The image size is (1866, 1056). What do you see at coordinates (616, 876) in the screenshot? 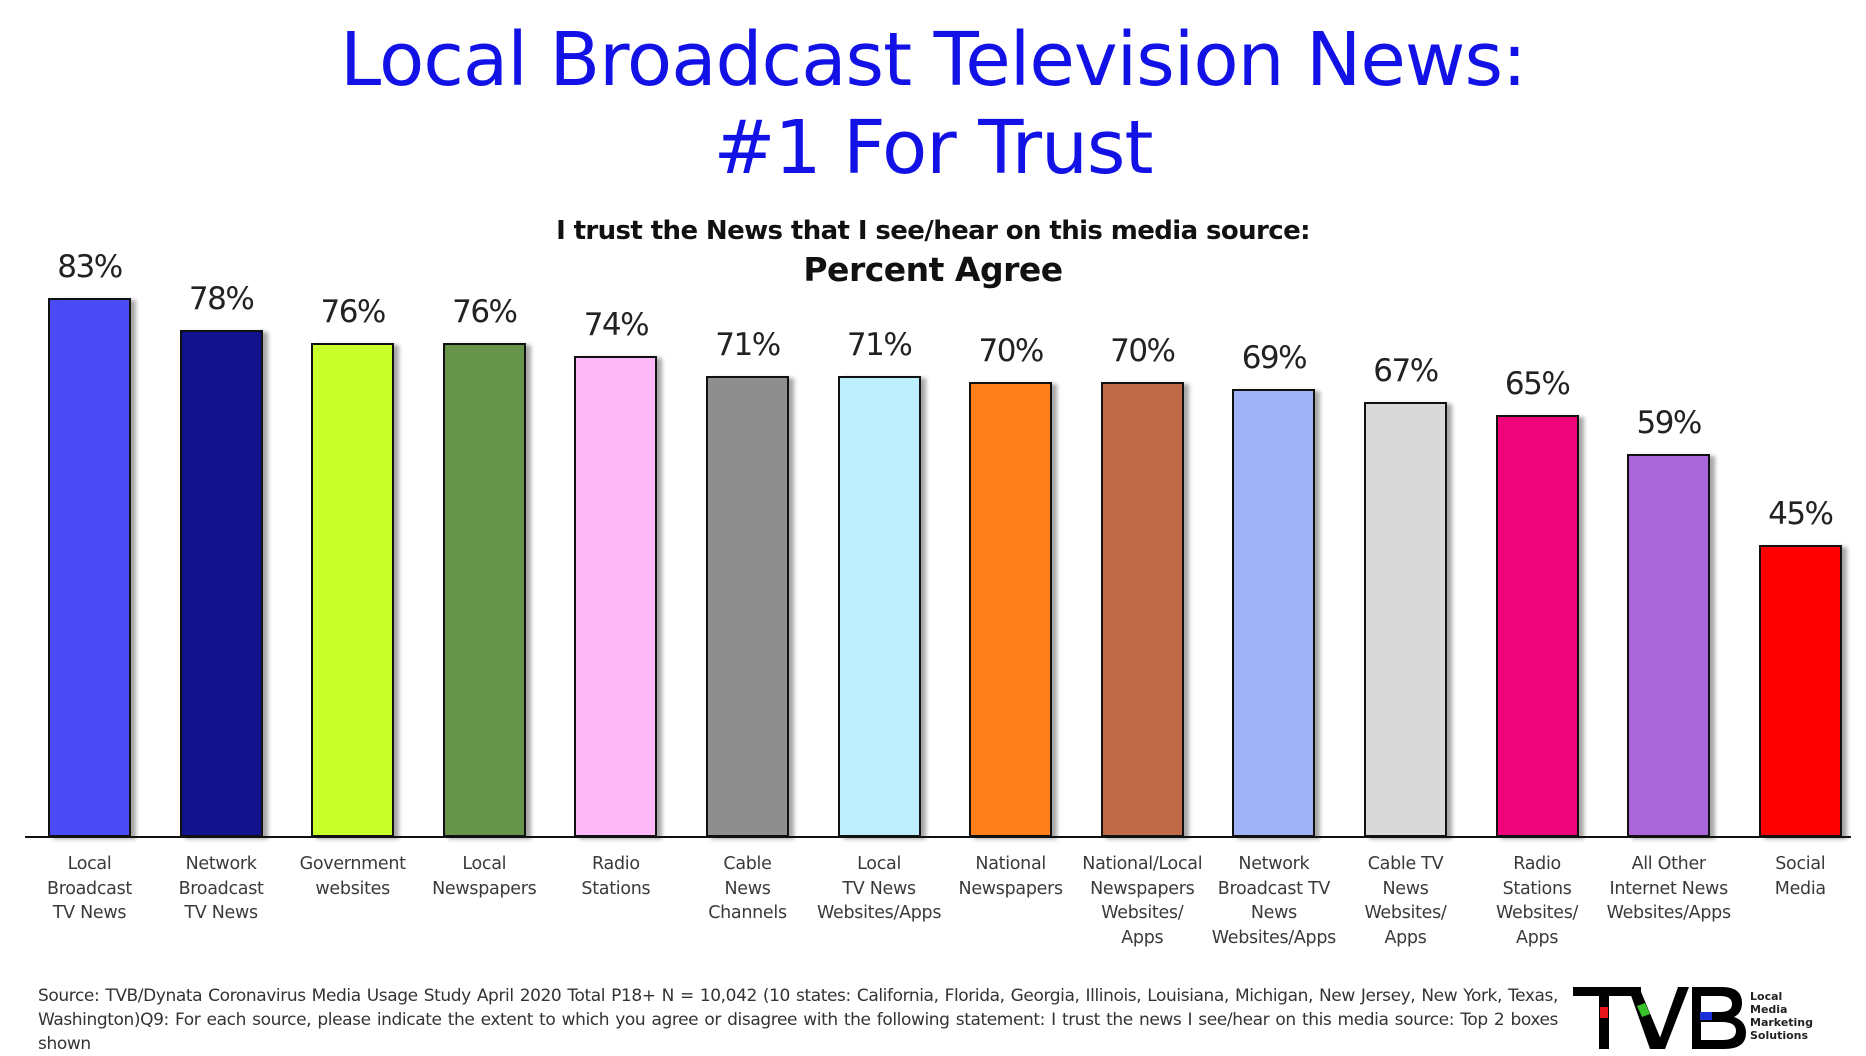
I see `category-label: Radio Stations` at bounding box center [616, 876].